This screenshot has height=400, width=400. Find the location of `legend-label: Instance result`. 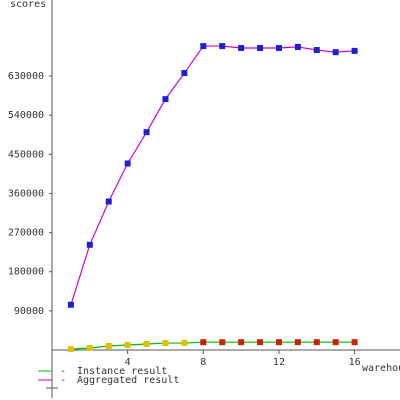

legend-label: Instance result is located at coordinates (122, 371).